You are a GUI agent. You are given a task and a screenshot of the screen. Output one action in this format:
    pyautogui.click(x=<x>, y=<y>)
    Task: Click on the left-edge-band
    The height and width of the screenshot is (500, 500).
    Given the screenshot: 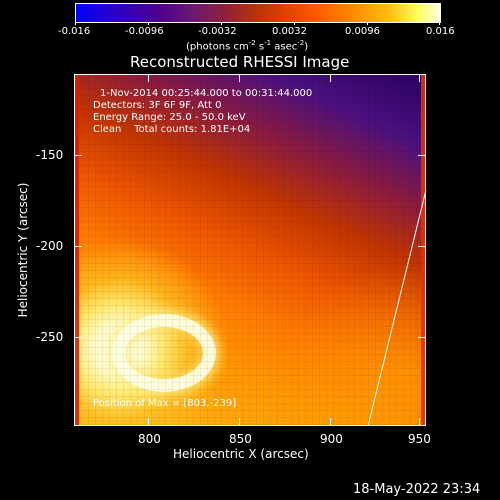 What is the action you would take?
    pyautogui.click(x=76, y=250)
    